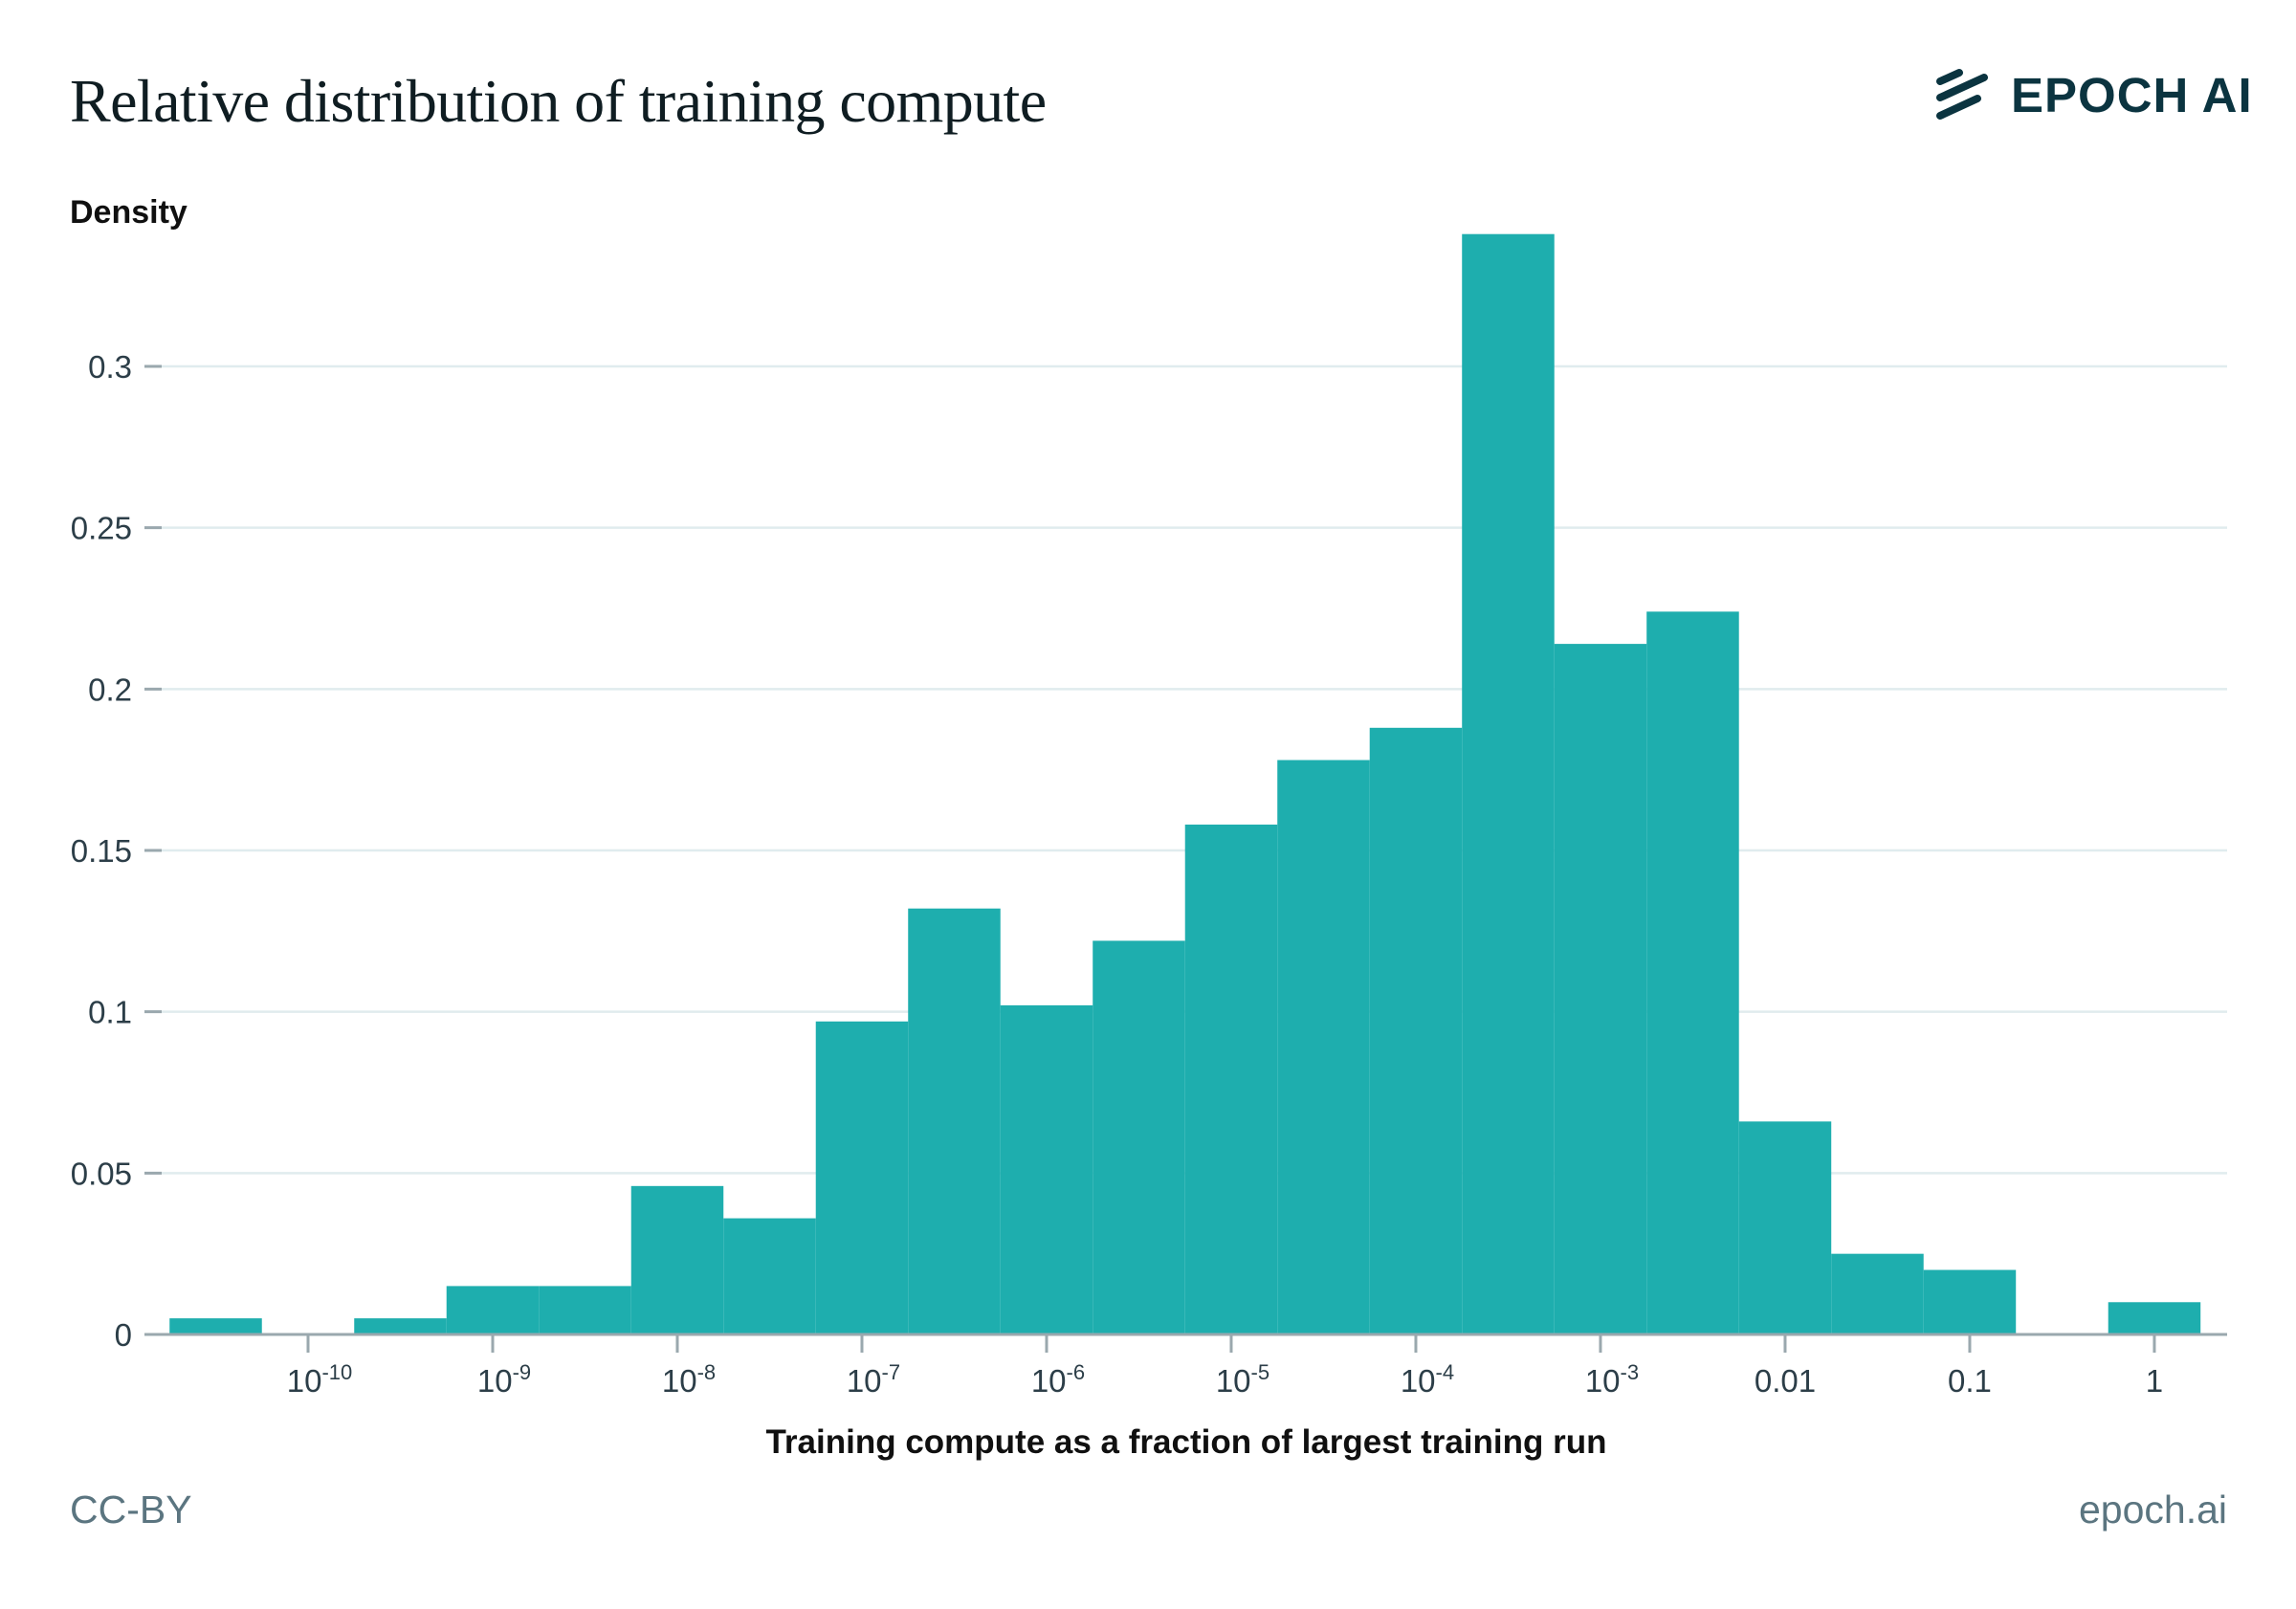 This screenshot has width=2296, height=1609. I want to click on x-tick-label: 10⁻⁵, so click(1243, 1379).